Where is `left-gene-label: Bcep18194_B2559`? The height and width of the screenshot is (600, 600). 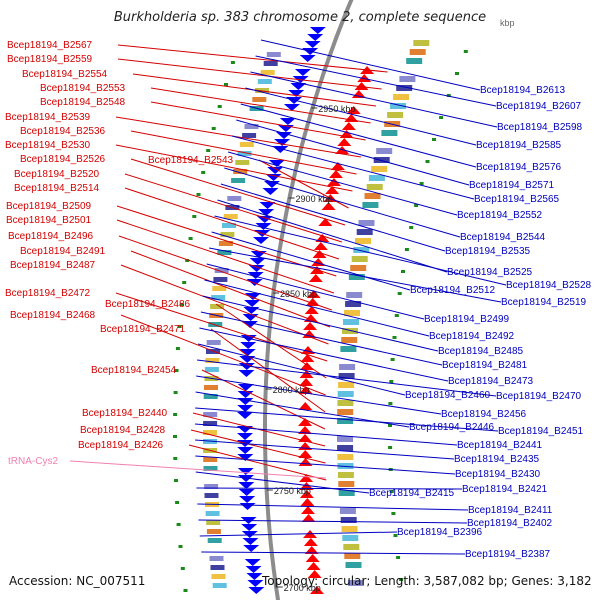 left-gene-label: Bcep18194_B2559 is located at coordinates (50, 59).